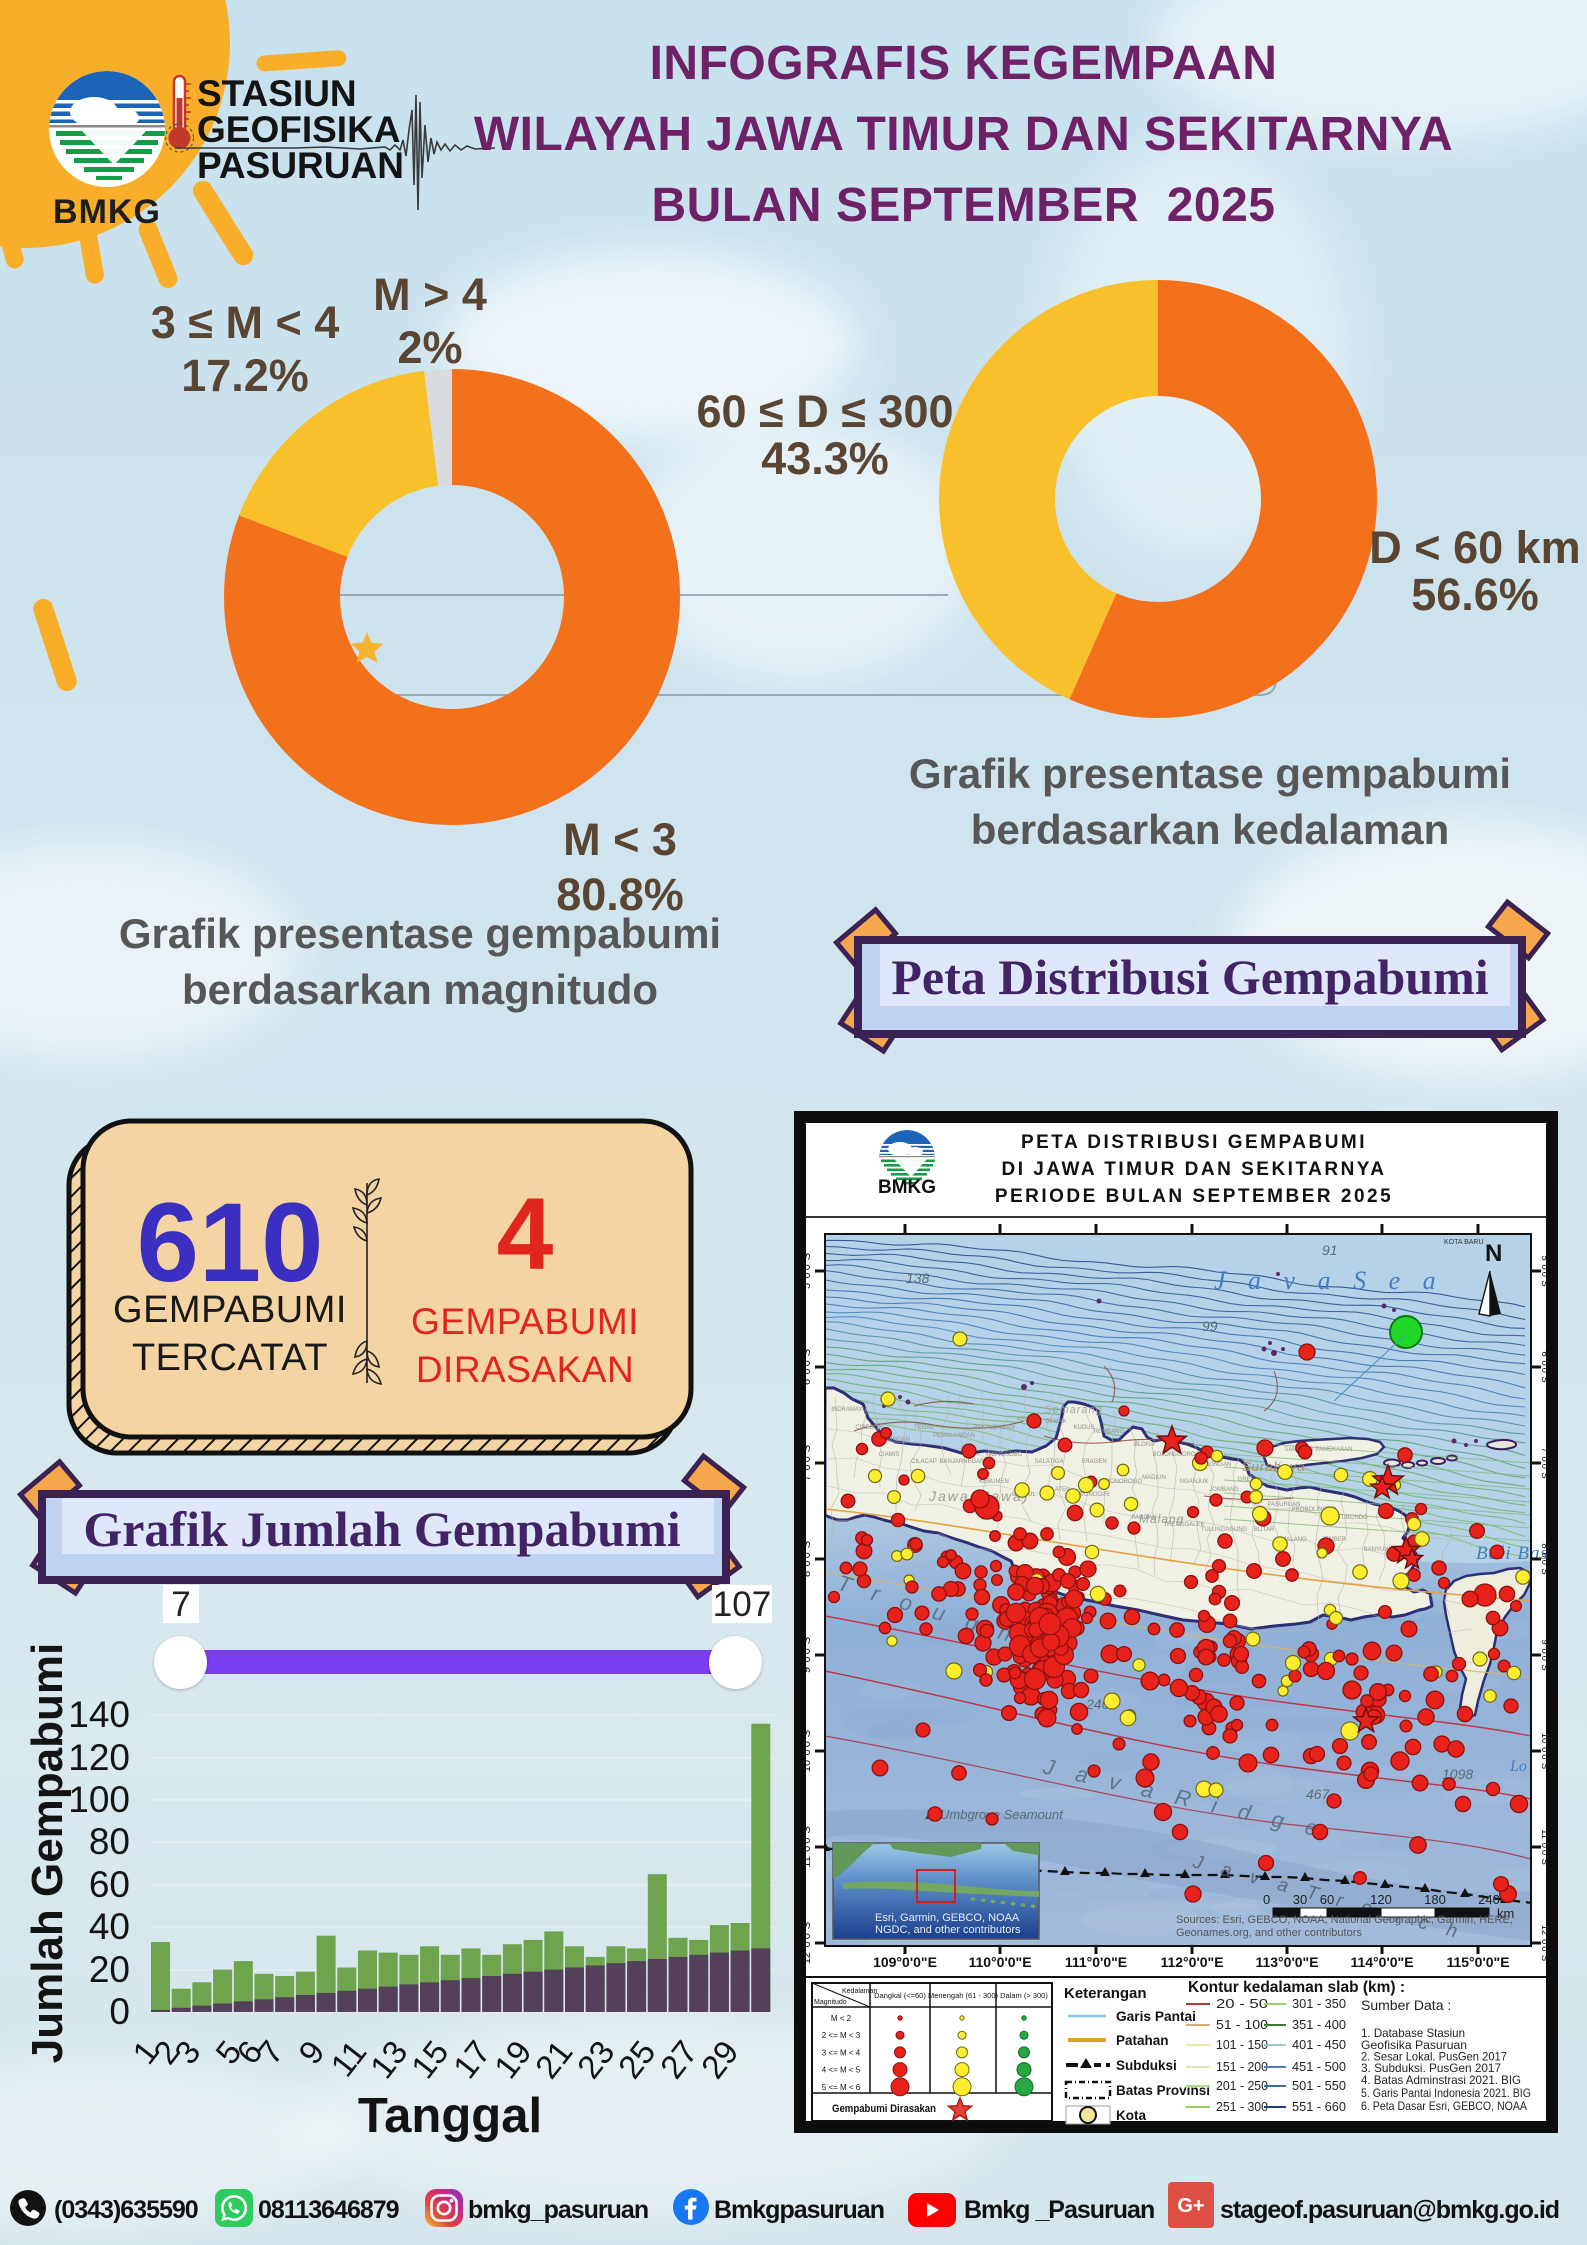 The height and width of the screenshot is (2245, 1587). Describe the element at coordinates (1059, 1490) in the screenshot. I see `svg-text: KLATEN` at that location.